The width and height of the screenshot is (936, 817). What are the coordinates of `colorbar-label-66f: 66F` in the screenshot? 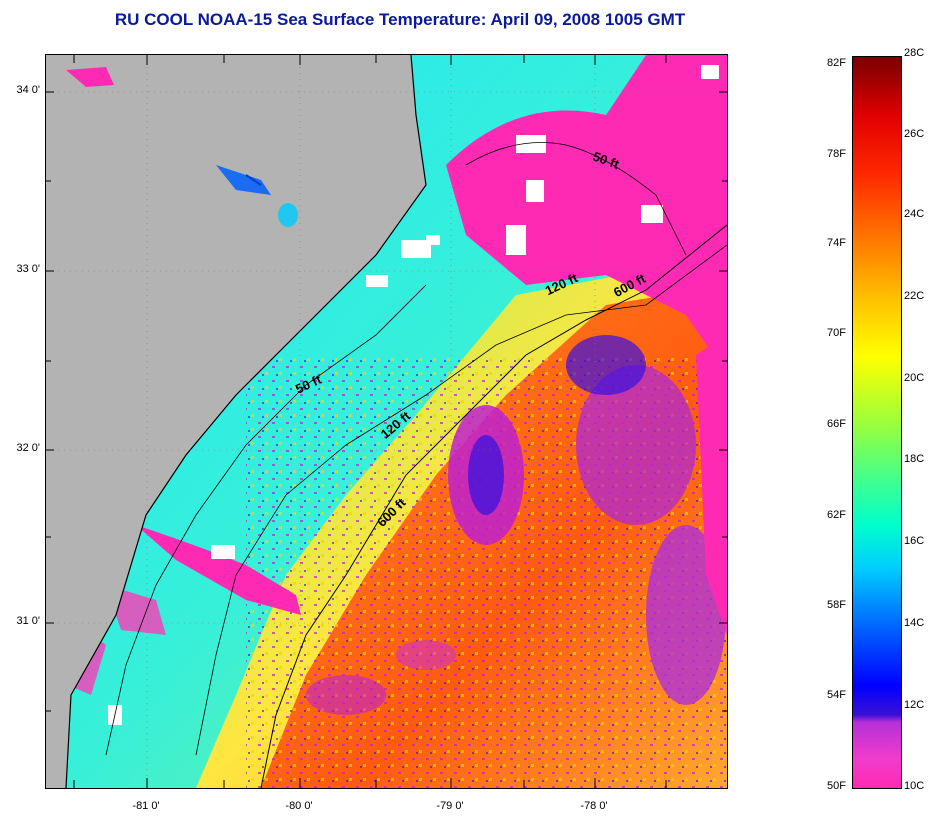 It's located at (836, 424).